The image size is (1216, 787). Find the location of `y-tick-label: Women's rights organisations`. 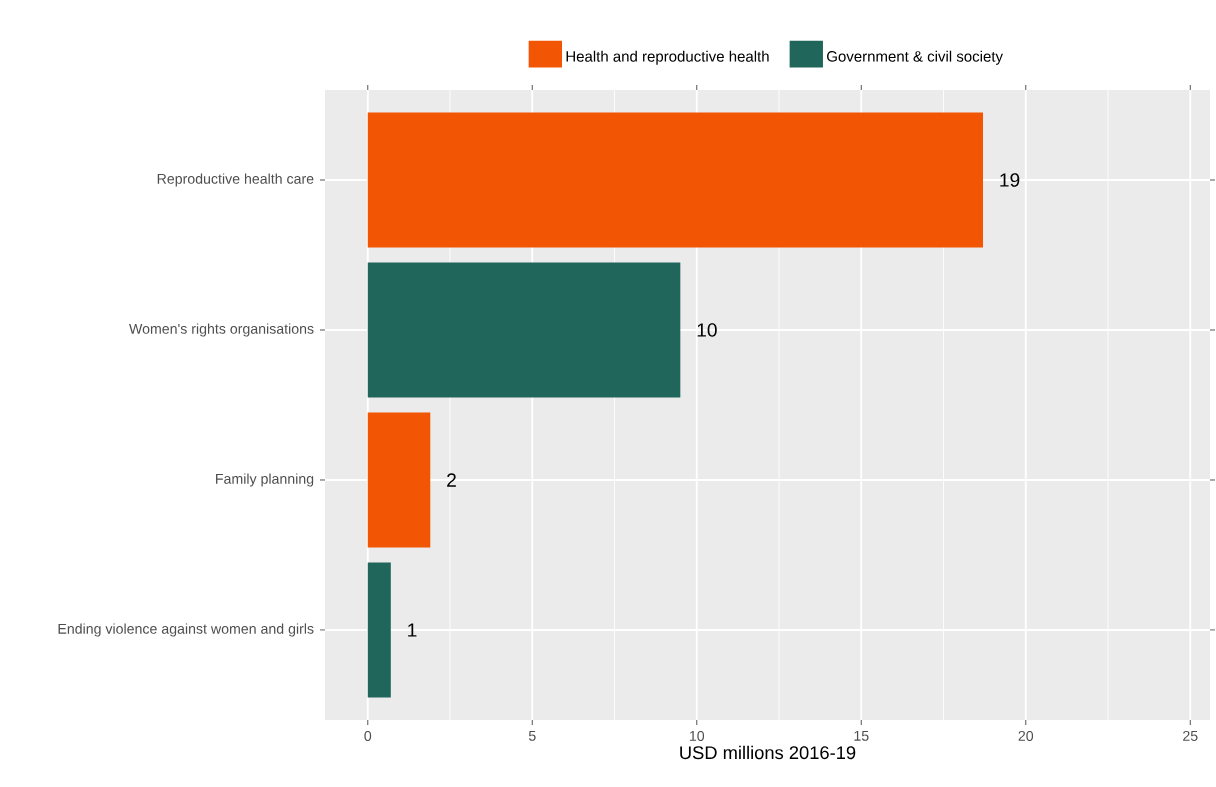

y-tick-label: Women's rights organisations is located at coordinates (221, 330).